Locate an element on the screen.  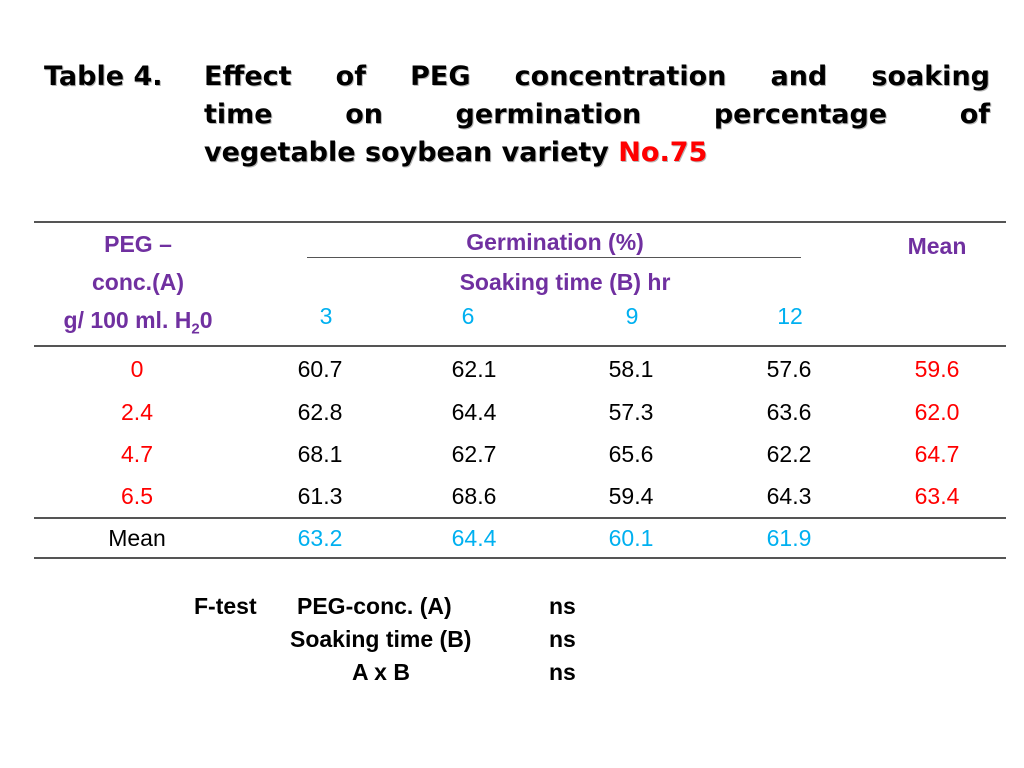
row-mean-cell: 59.6 is located at coordinates (937, 369).